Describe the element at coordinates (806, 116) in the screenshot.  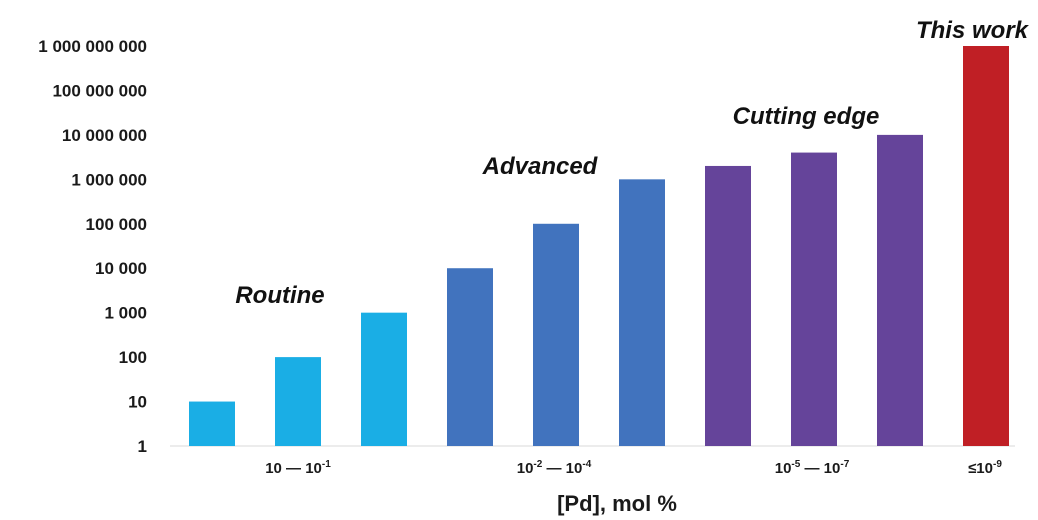
I see `chart-annotation: Cutting edge` at that location.